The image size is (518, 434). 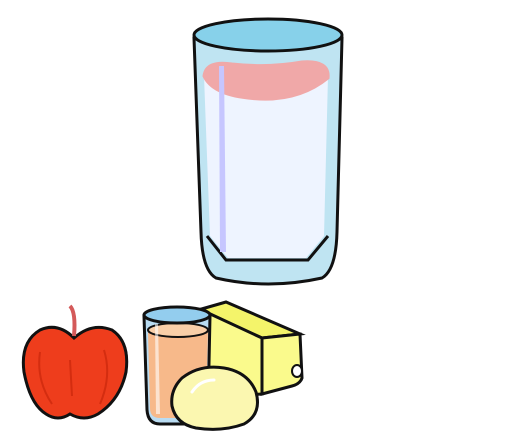 I want to click on milk-surface-line, so click(x=266, y=80).